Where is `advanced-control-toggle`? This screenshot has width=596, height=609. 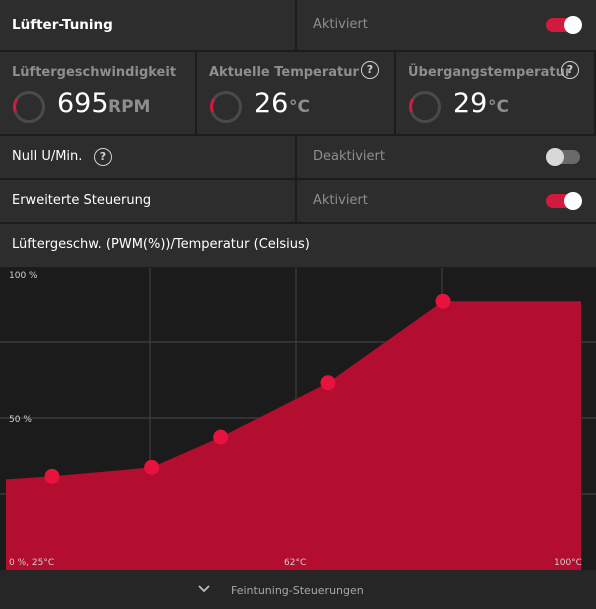
advanced-control-toggle is located at coordinates (564, 201).